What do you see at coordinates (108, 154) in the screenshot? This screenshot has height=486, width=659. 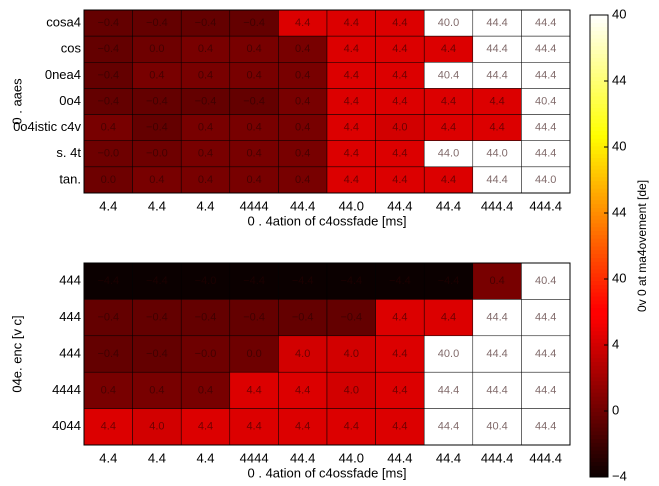 I see `cell-label: −0.0` at bounding box center [108, 154].